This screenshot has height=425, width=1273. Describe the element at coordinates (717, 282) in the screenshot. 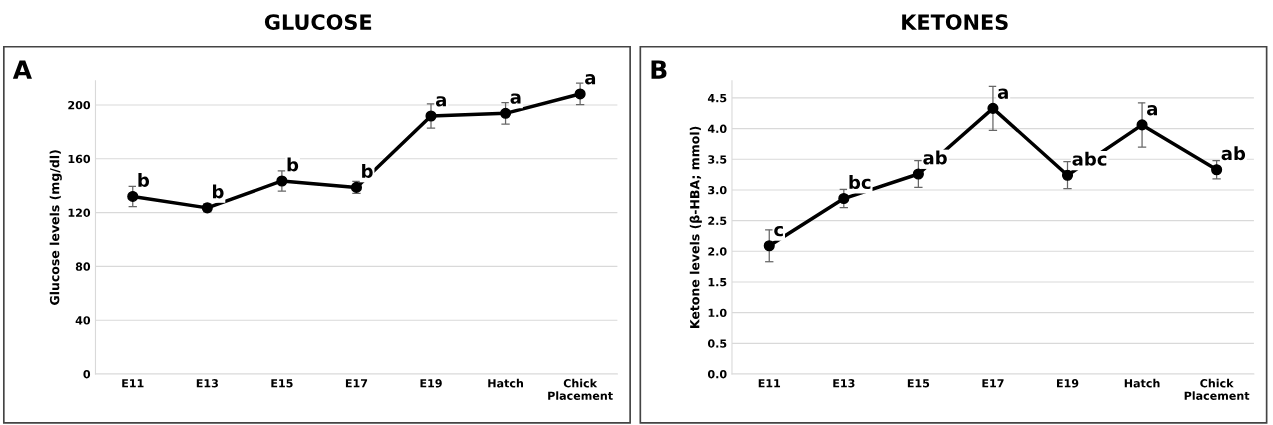

I see `y-tick-label: 1.5` at that location.